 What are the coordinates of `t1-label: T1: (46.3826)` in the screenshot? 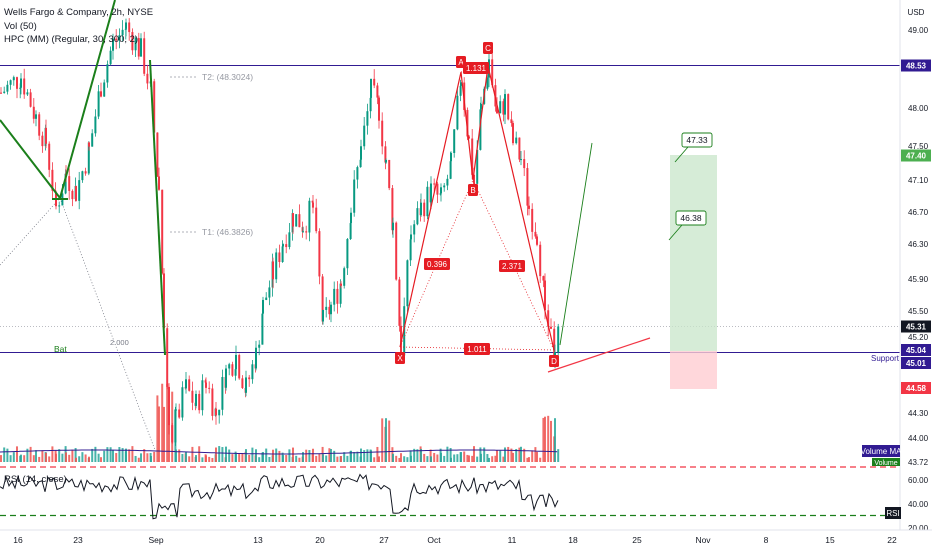 It's located at (227, 232).